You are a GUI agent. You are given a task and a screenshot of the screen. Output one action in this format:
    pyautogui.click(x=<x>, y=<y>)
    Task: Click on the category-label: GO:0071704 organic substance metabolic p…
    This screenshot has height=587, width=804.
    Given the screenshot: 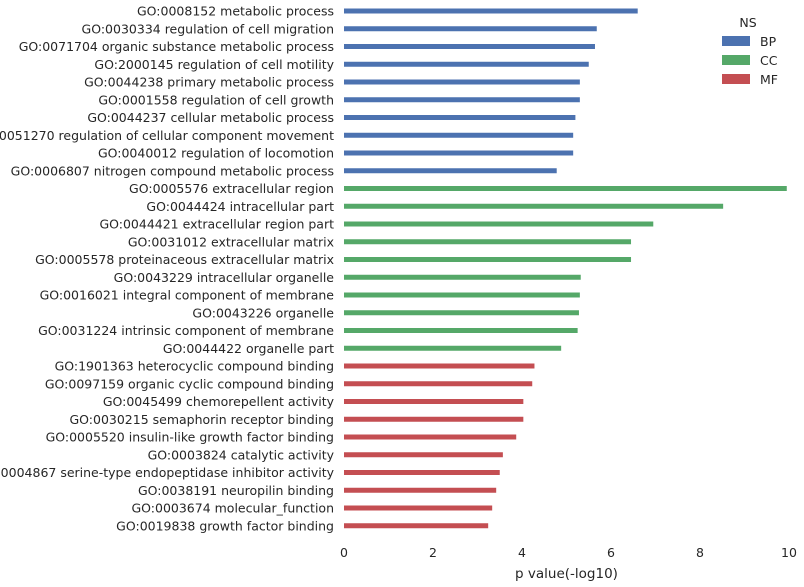 What is the action you would take?
    pyautogui.click(x=176, y=46)
    